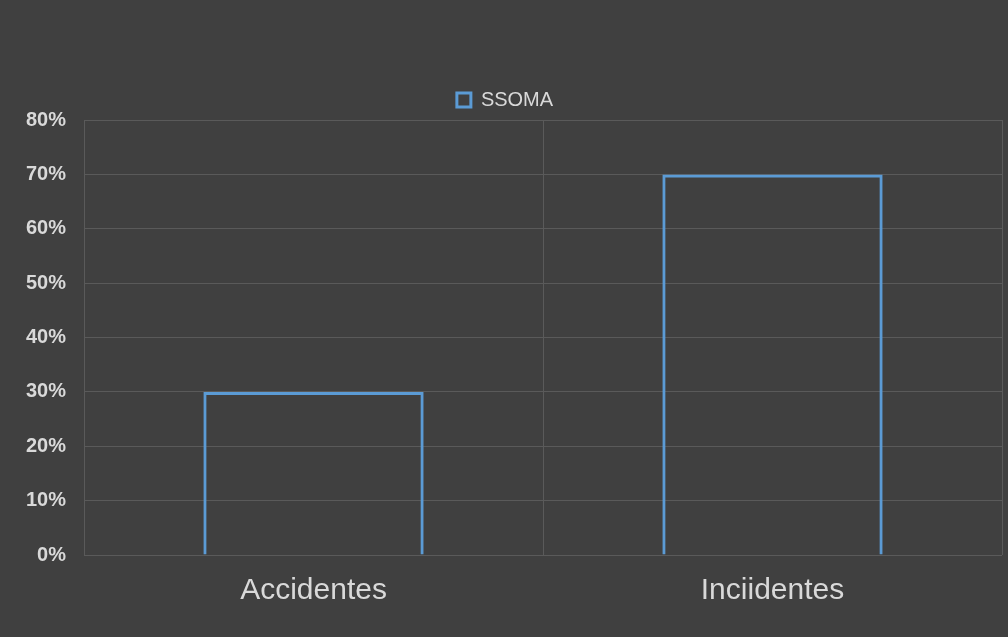 The height and width of the screenshot is (637, 1008). What do you see at coordinates (46, 281) in the screenshot?
I see `y-tick-label: 50%` at bounding box center [46, 281].